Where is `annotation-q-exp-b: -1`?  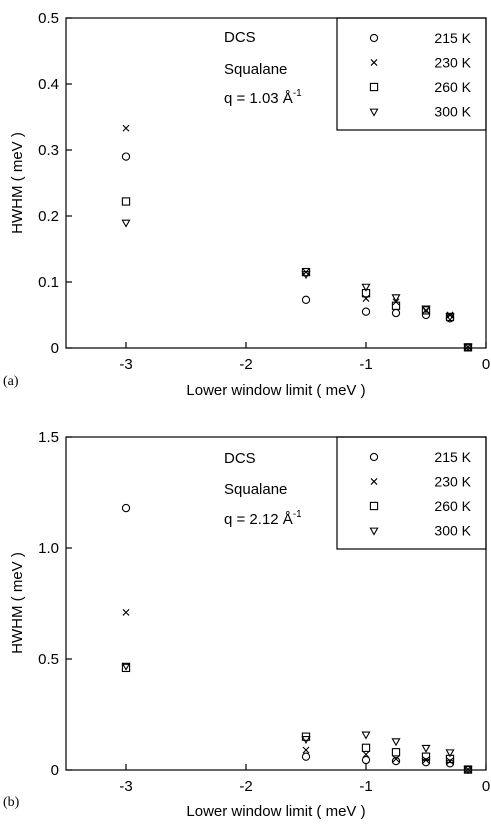
annotation-q-exp-b: -1 is located at coordinates (297, 514).